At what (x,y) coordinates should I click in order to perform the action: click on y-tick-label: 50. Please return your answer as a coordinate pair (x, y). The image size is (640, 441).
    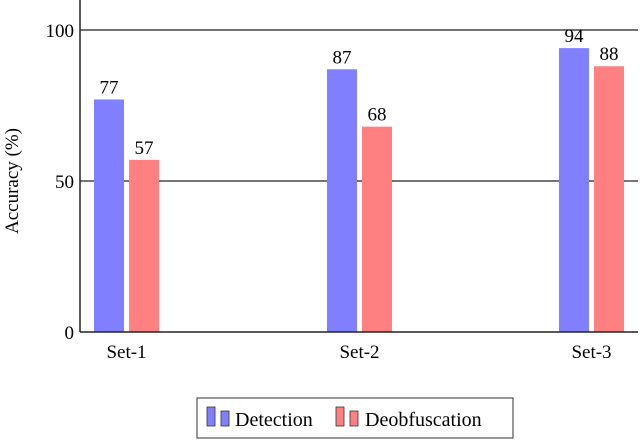
    Looking at the image, I should click on (64, 182).